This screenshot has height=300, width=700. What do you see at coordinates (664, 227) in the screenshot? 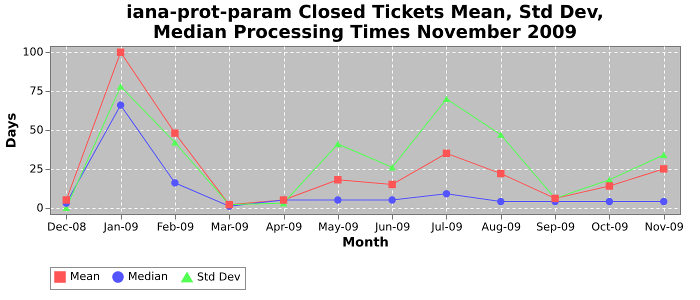
I see `x-tick-label: Nov-09` at bounding box center [664, 227].